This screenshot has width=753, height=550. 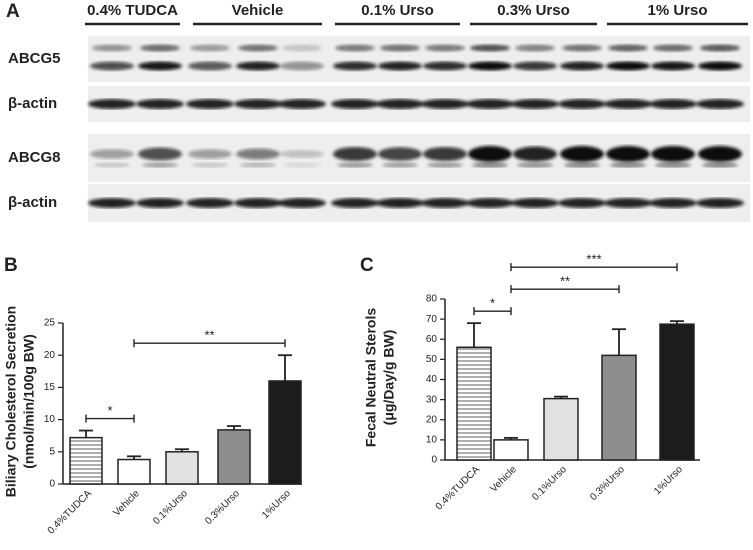 I want to click on group-label: 0.3% Urso, so click(x=533, y=10).